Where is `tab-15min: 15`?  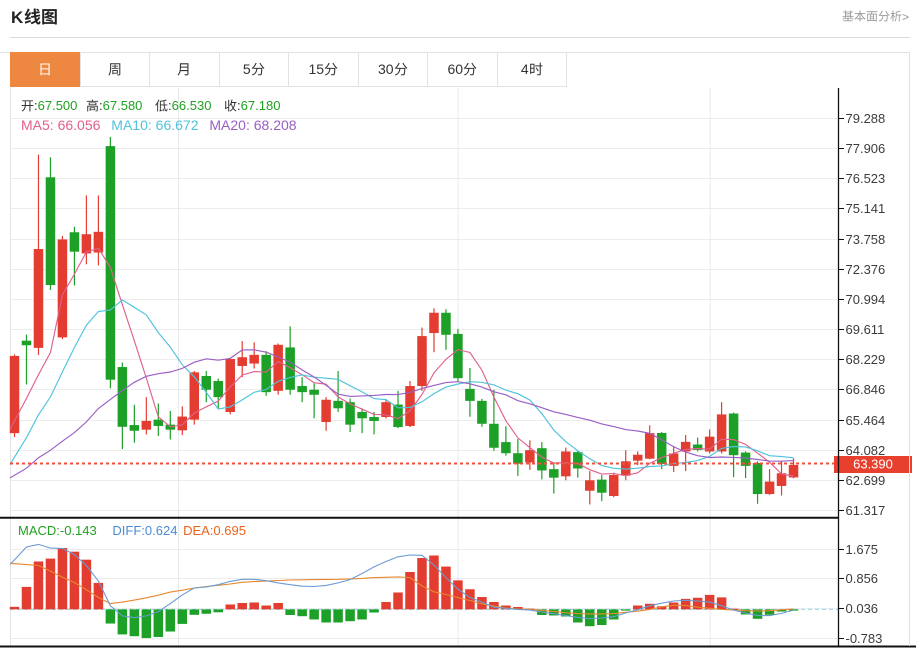
tab-15min: 15 is located at coordinates (323, 69).